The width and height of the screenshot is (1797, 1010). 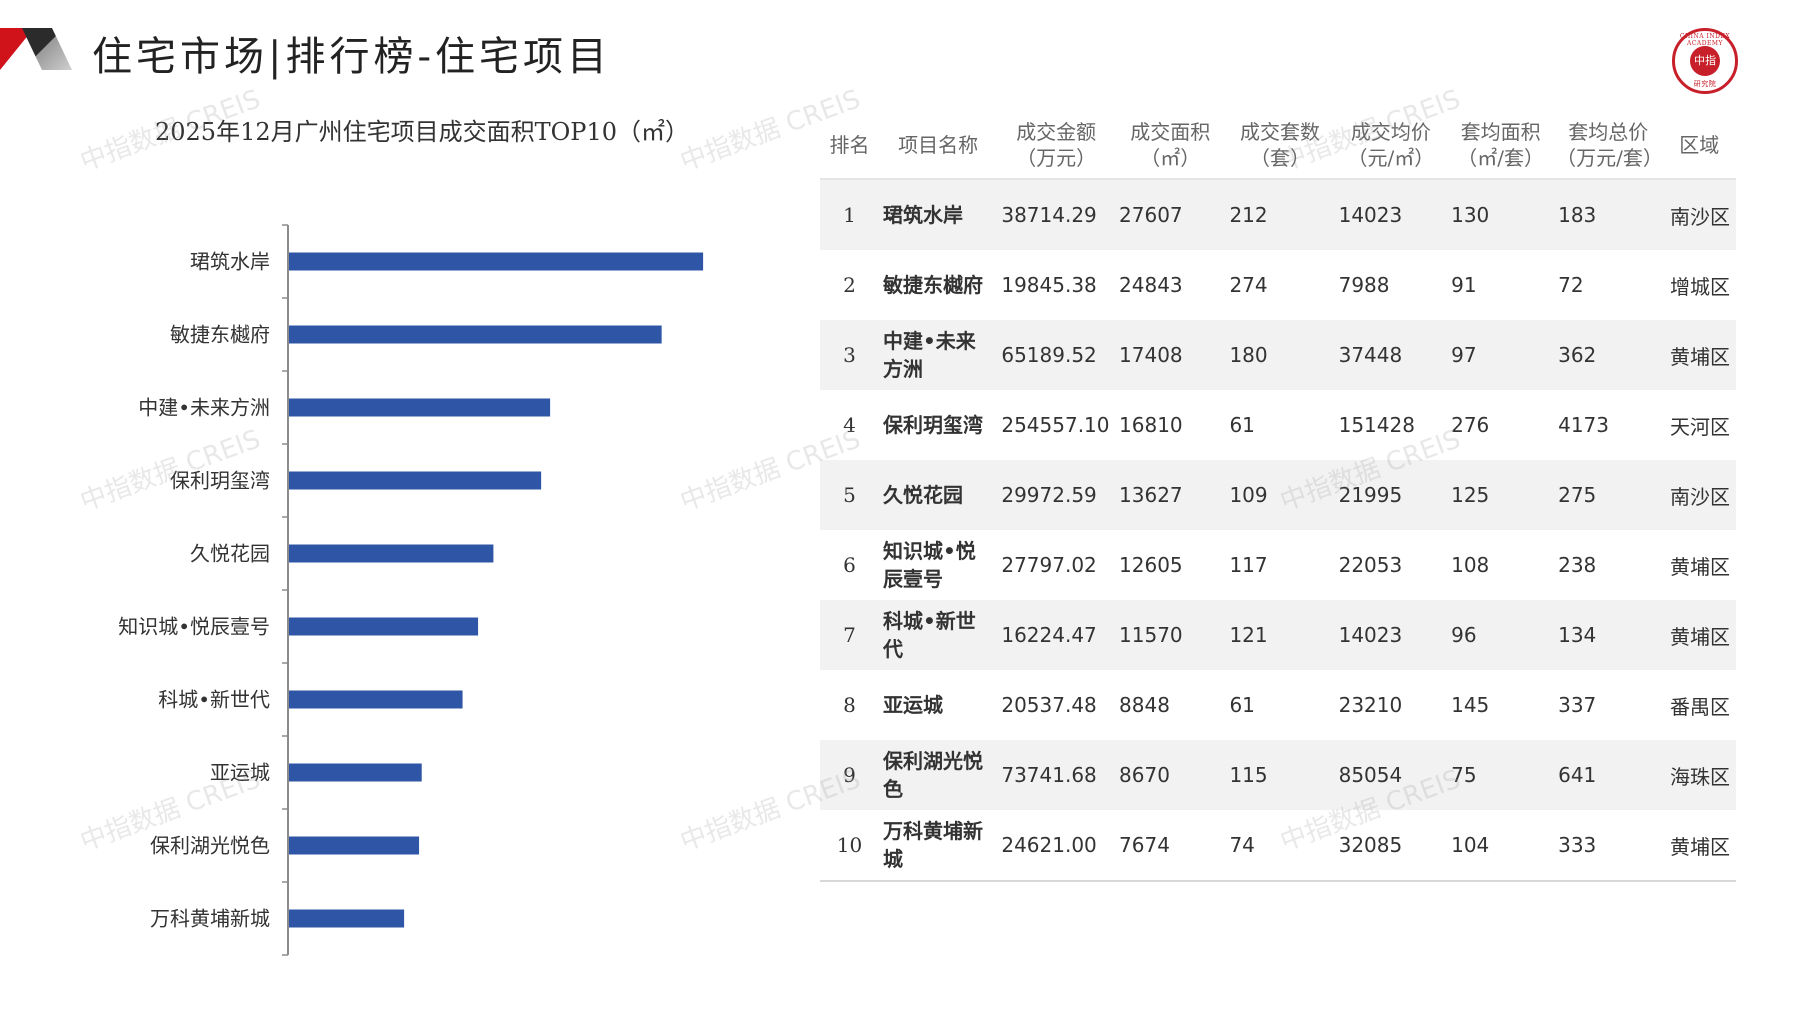 What do you see at coordinates (1151, 495) in the screenshot?
I see `value-cell: 13627` at bounding box center [1151, 495].